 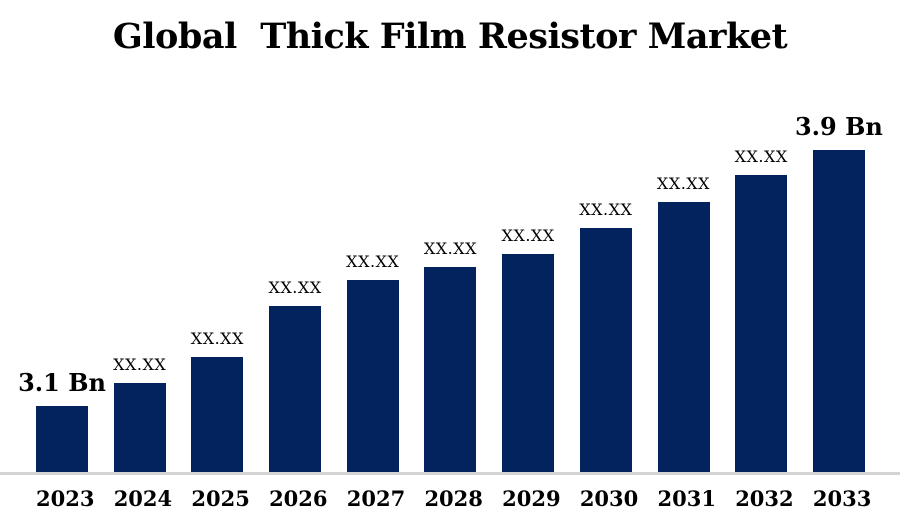 I want to click on bar-column-2024: XX.XX, so click(x=140, y=413).